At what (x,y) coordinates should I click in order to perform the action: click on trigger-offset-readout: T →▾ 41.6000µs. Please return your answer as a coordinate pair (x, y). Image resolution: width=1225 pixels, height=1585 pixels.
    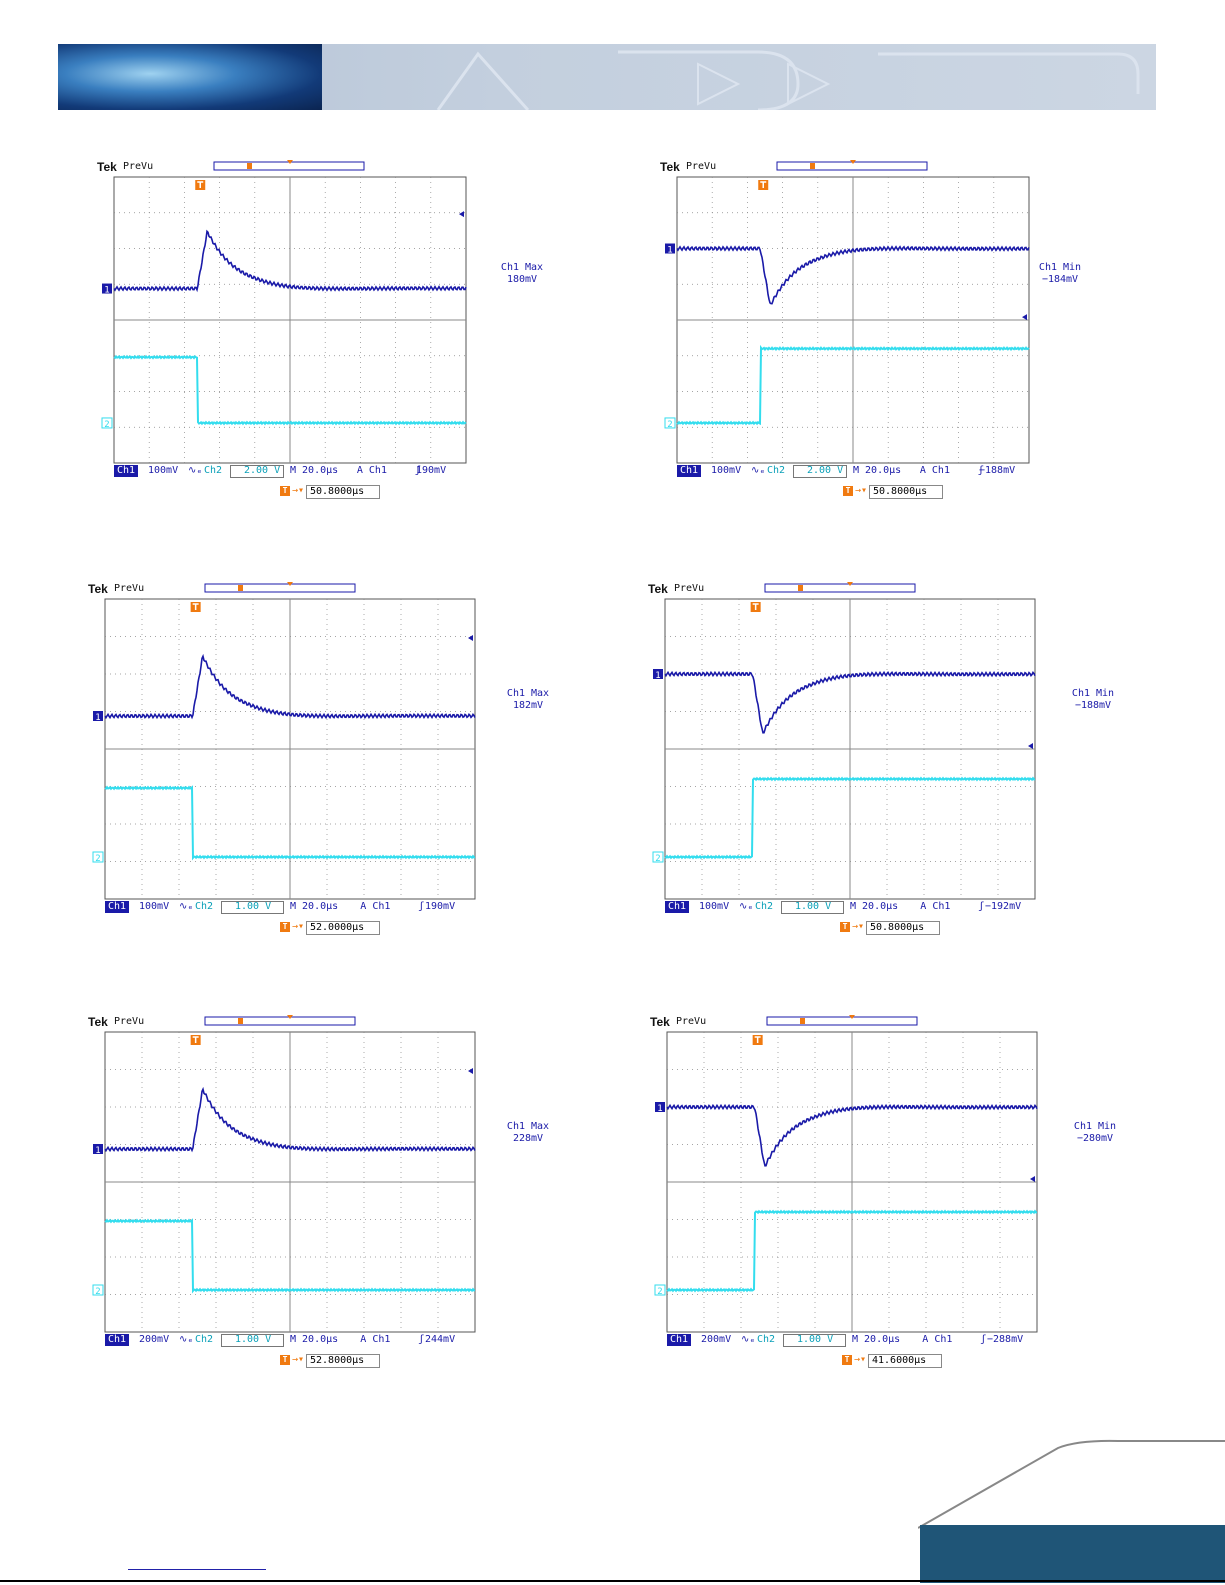
    Looking at the image, I should click on (897, 1361).